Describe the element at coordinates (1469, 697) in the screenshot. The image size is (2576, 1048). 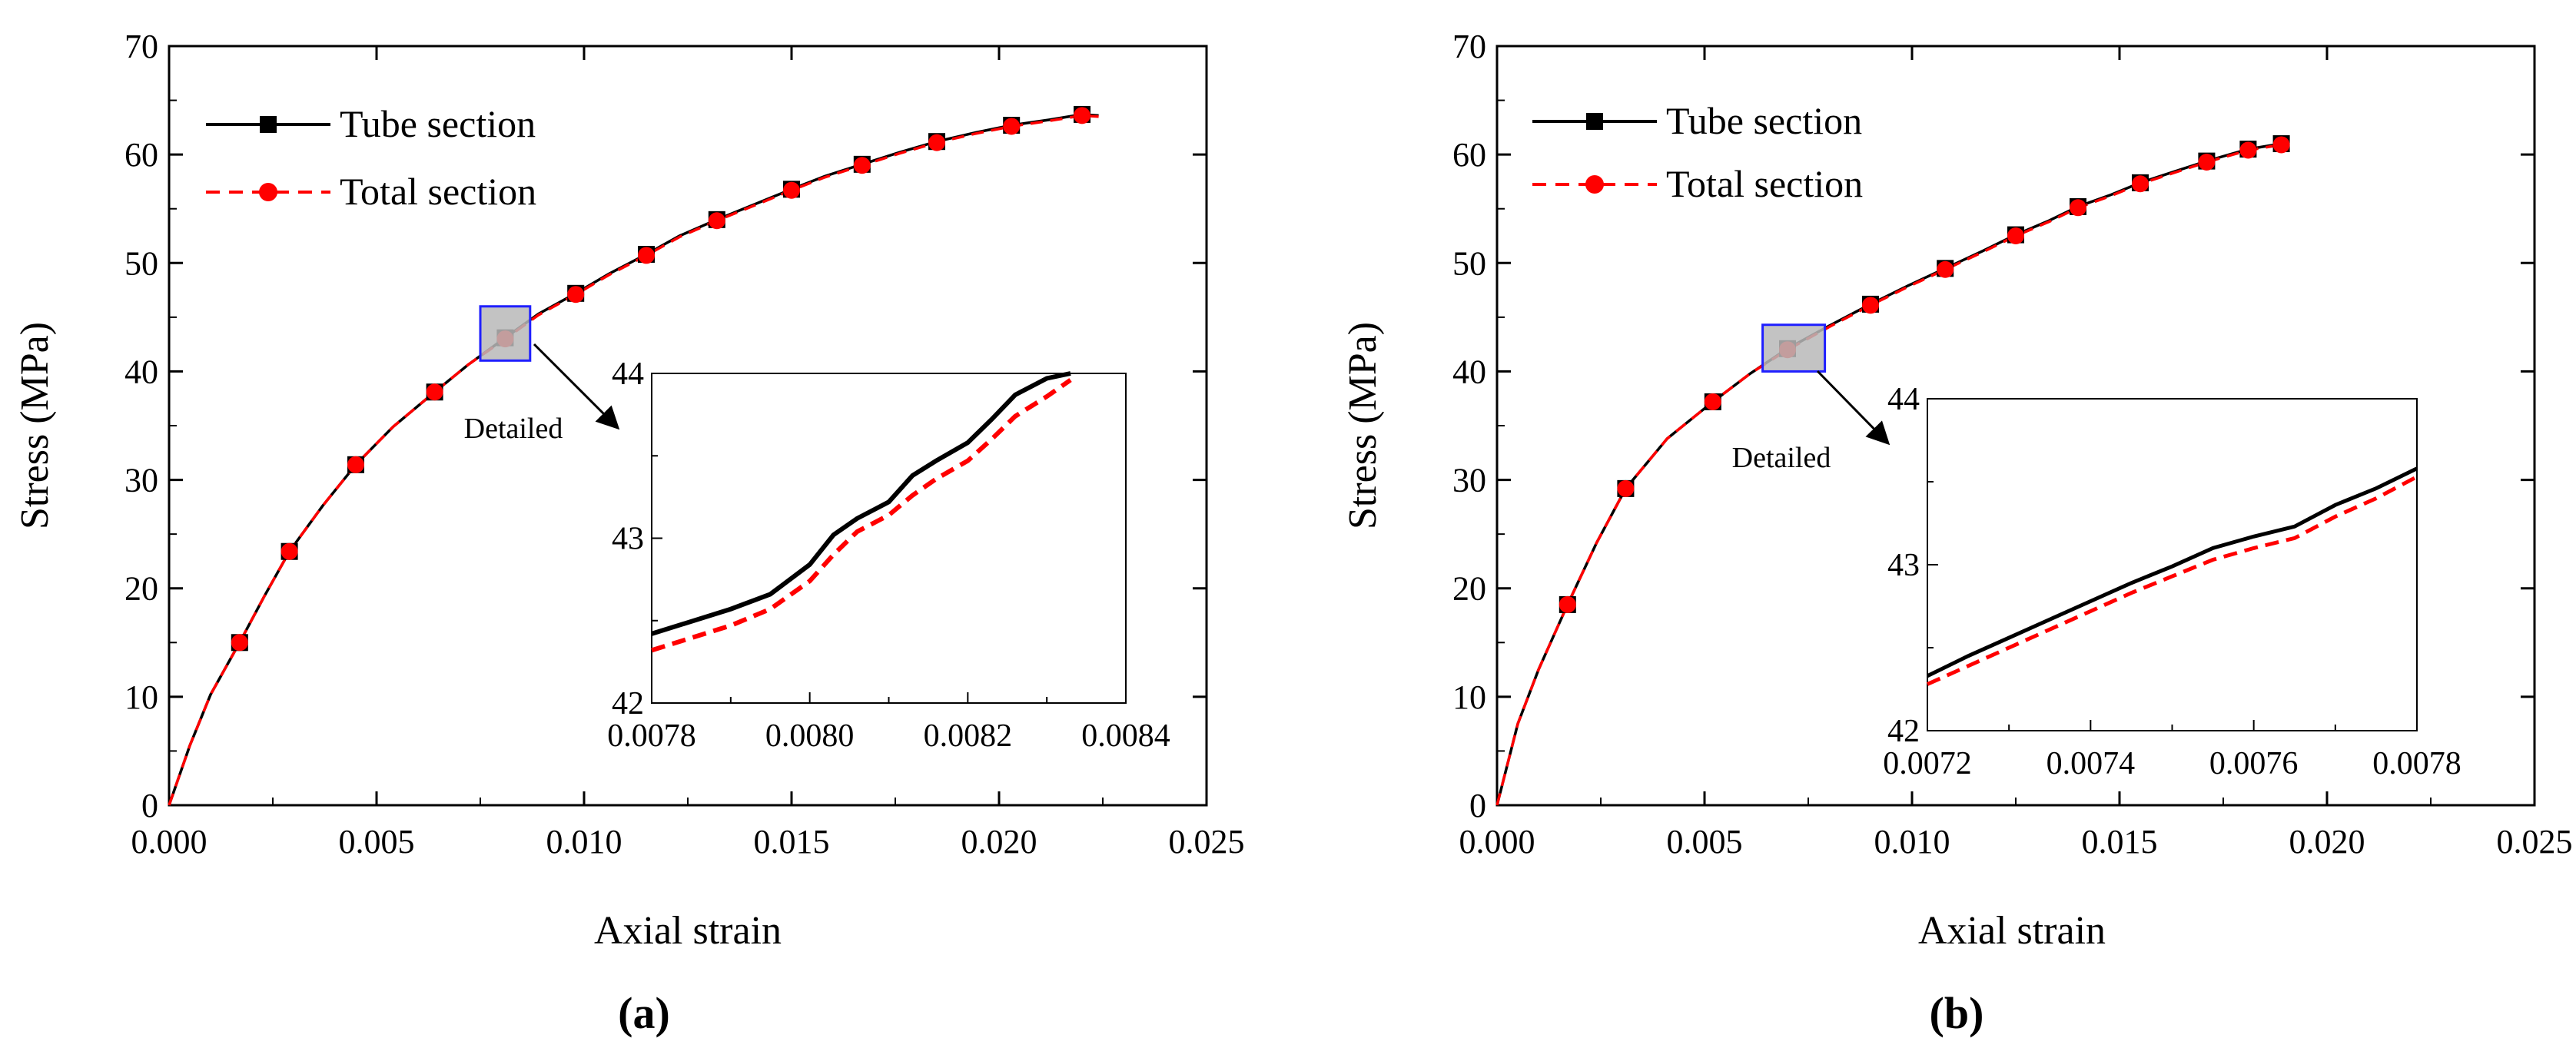
I see `panel-b-y-tick-label-1: 10` at that location.